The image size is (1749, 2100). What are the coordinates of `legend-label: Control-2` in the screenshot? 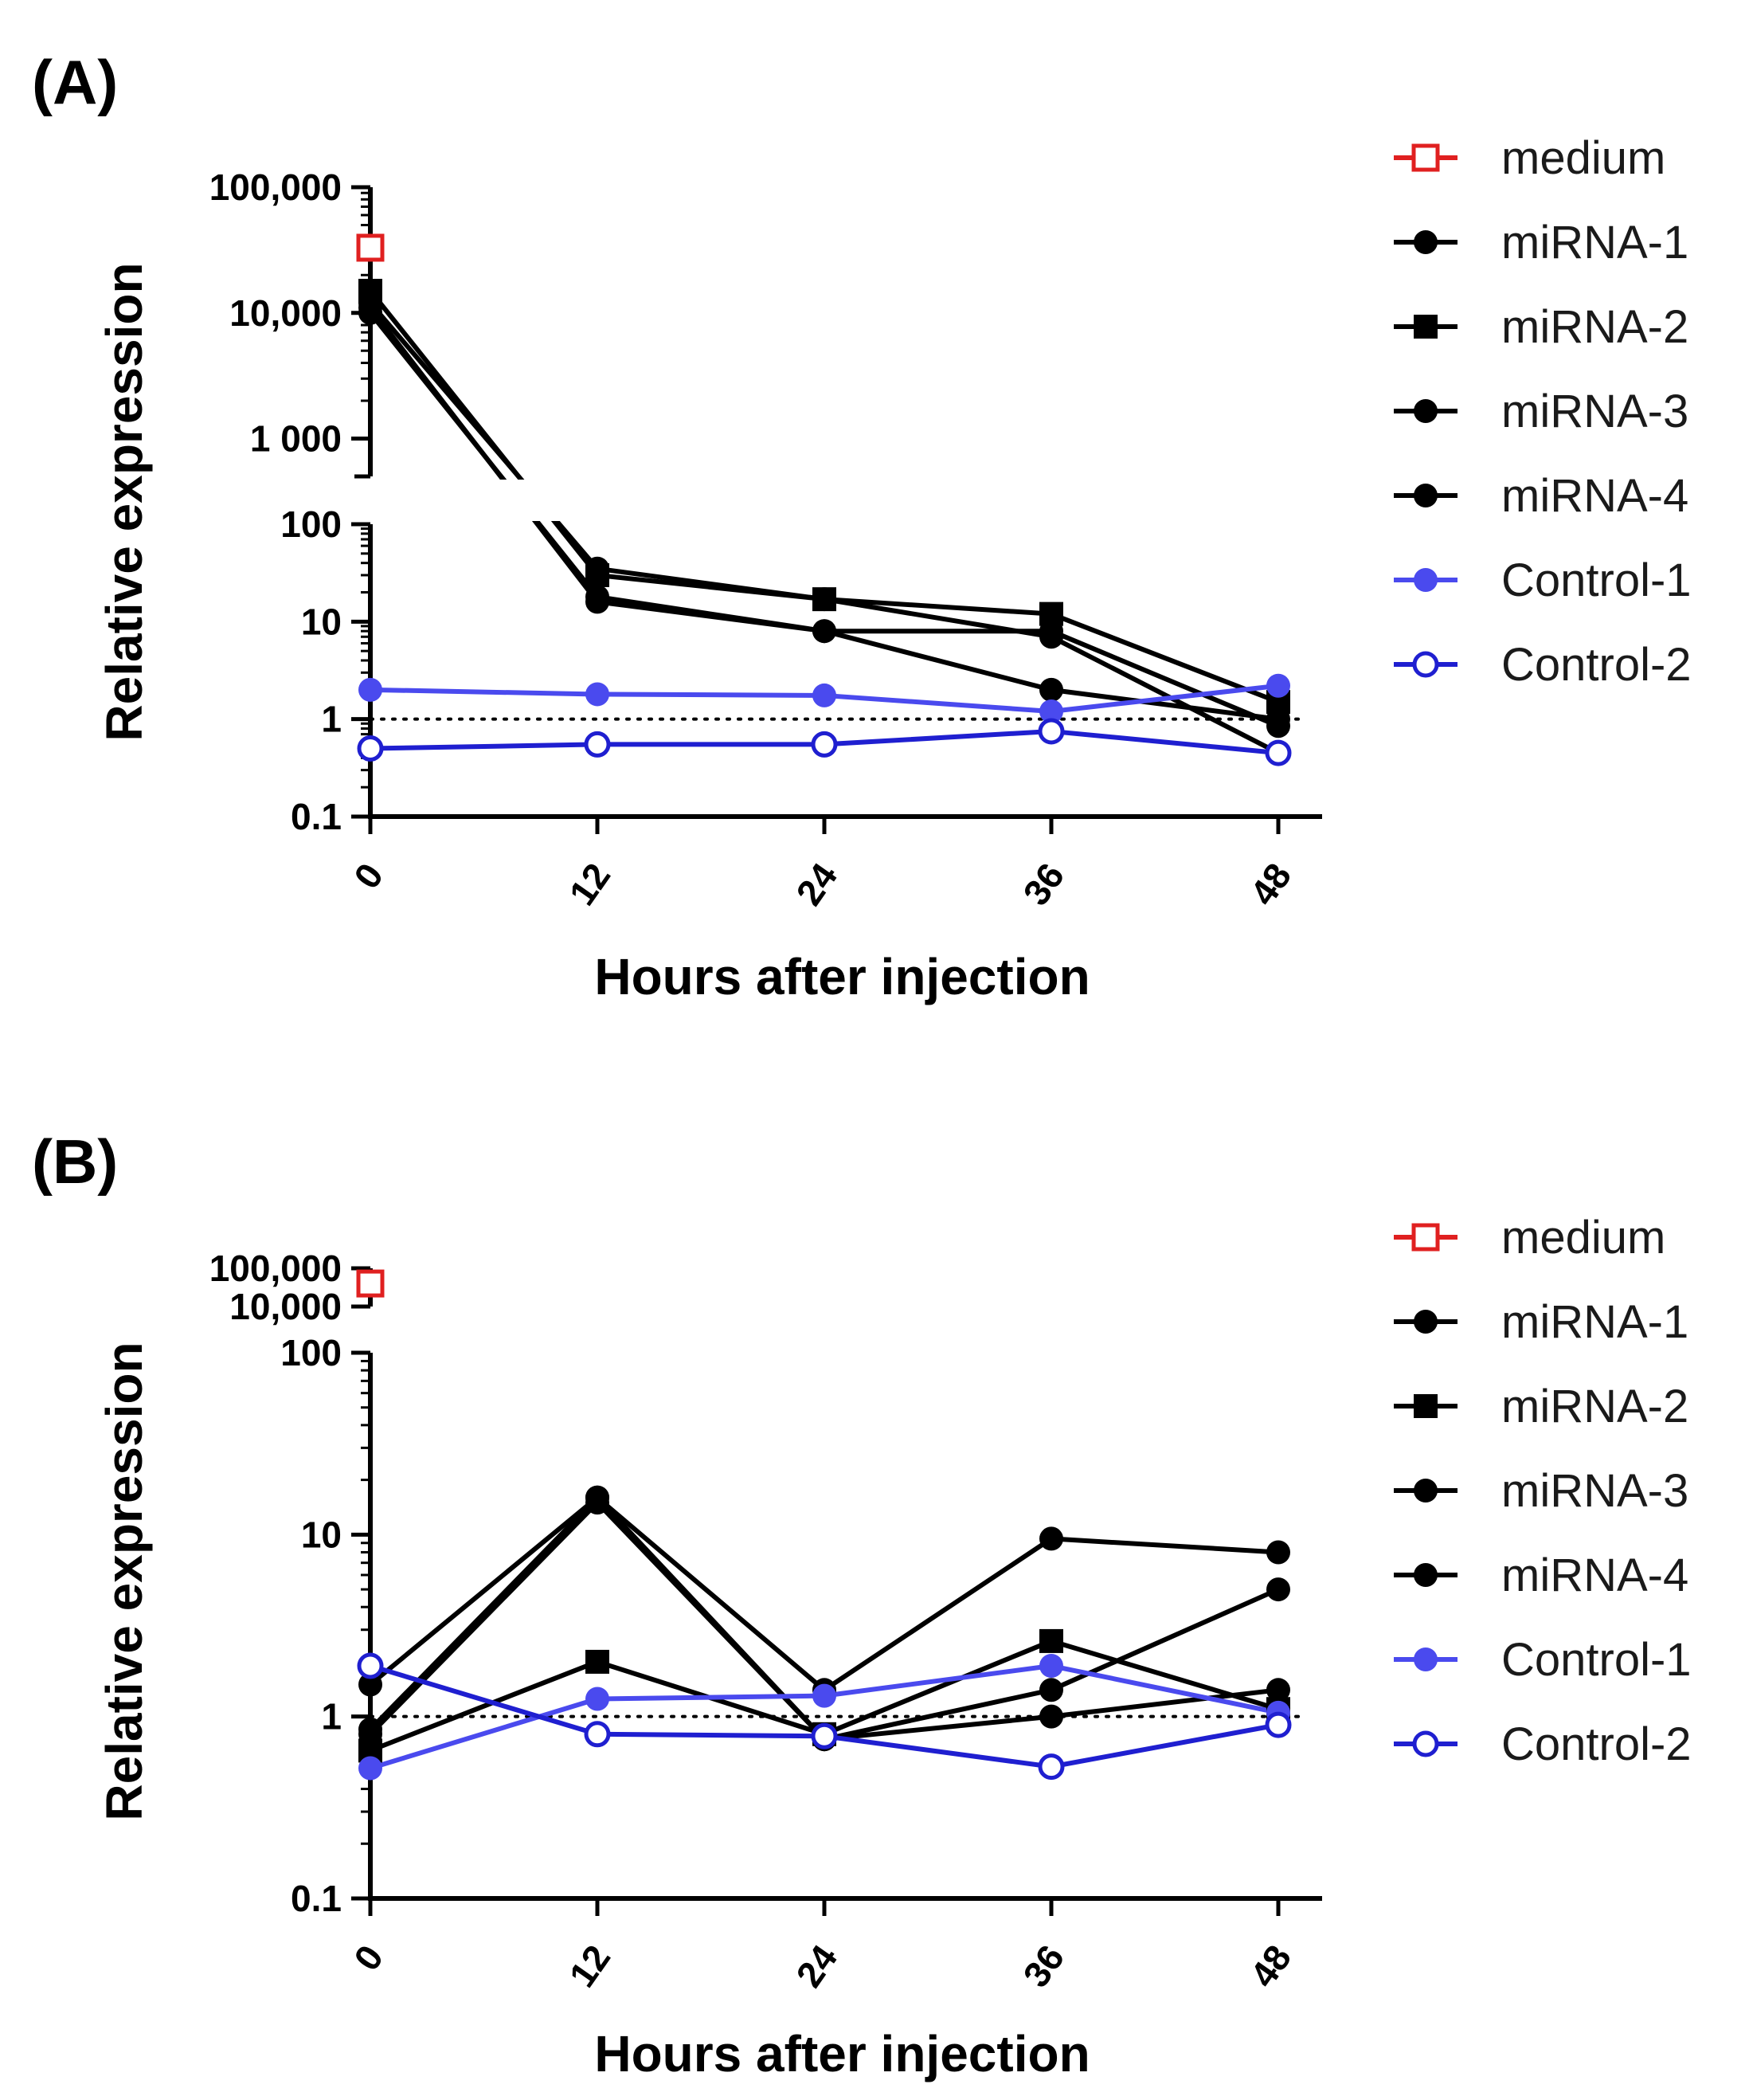 It's located at (1596, 1744).